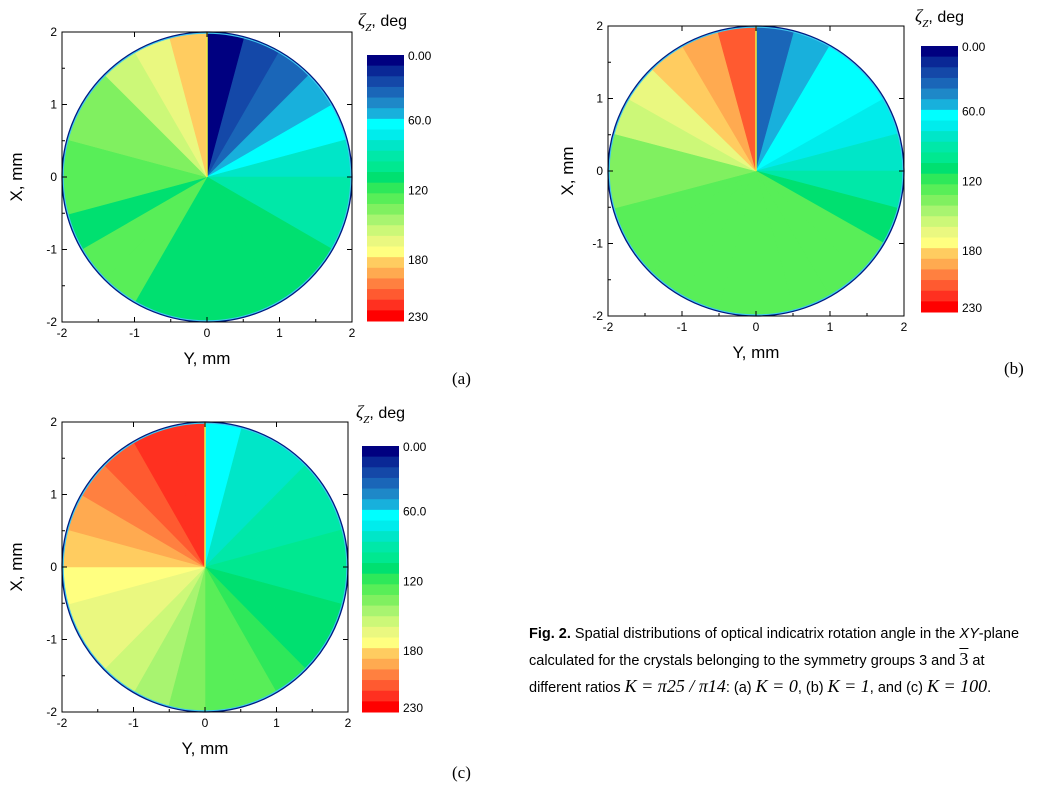 This screenshot has height=787, width=1040. I want to click on caption-group-bar3: 3, so click(964, 659).